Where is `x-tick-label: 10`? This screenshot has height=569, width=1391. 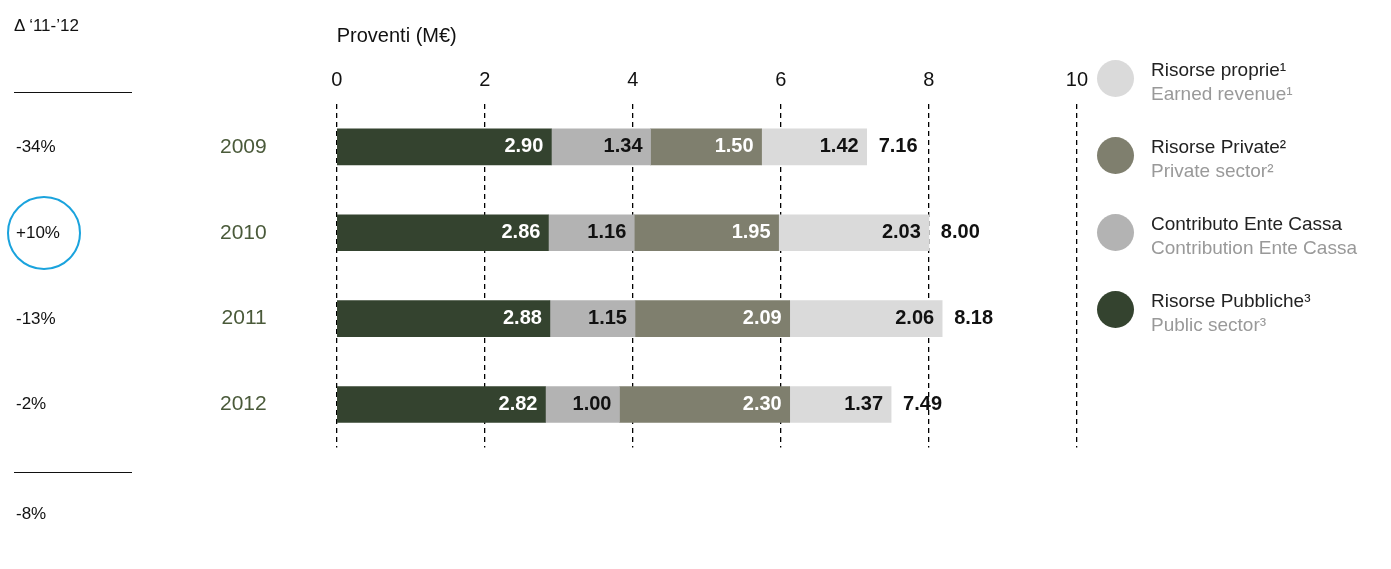
x-tick-label: 10 is located at coordinates (1076, 78).